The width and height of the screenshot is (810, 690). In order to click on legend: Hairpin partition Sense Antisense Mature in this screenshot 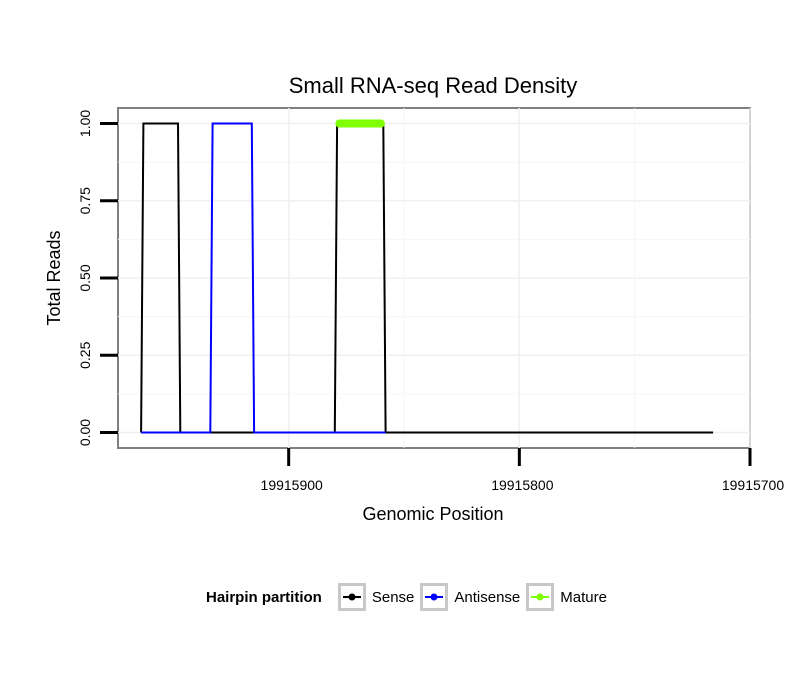, I will do `click(409, 597)`.